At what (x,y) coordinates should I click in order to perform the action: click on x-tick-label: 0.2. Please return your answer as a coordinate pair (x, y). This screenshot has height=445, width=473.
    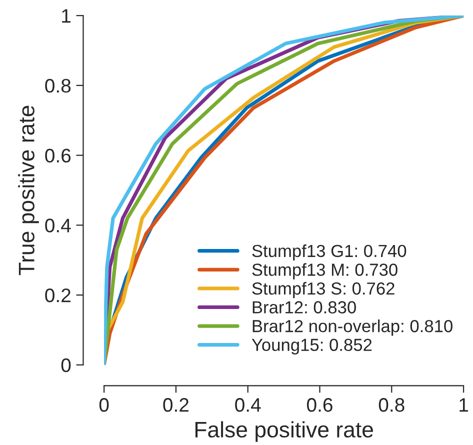
    Looking at the image, I should click on (175, 405).